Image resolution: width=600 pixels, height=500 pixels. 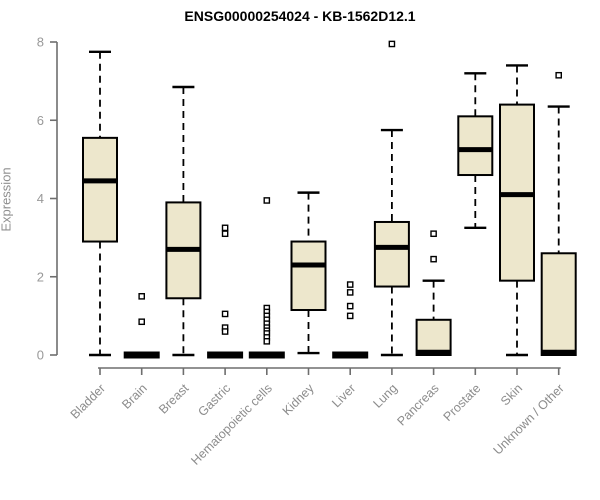 I want to click on chart-title: ENSG00000254024 - KB-1562D12.1, so click(x=300, y=16).